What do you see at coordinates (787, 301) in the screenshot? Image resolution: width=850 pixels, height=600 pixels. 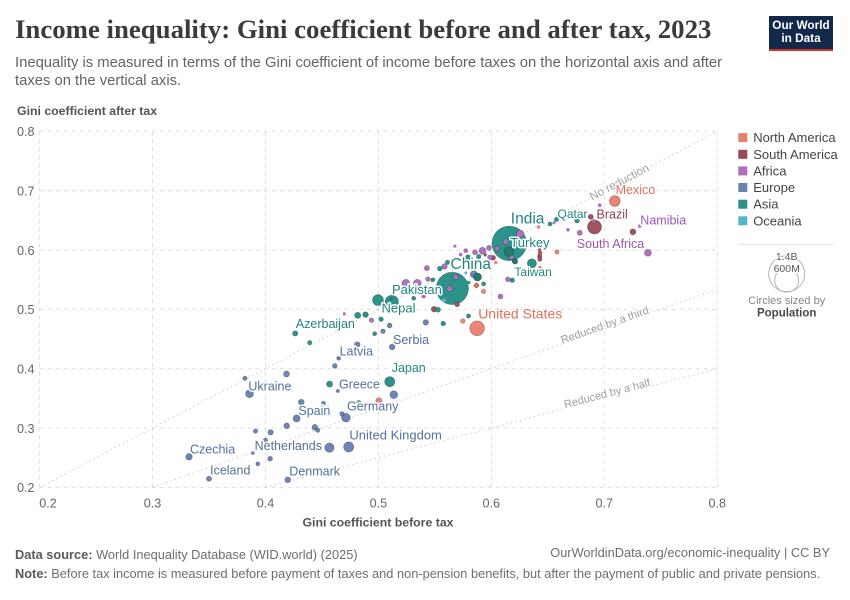 I see `svg-text: Circles sized by` at bounding box center [787, 301].